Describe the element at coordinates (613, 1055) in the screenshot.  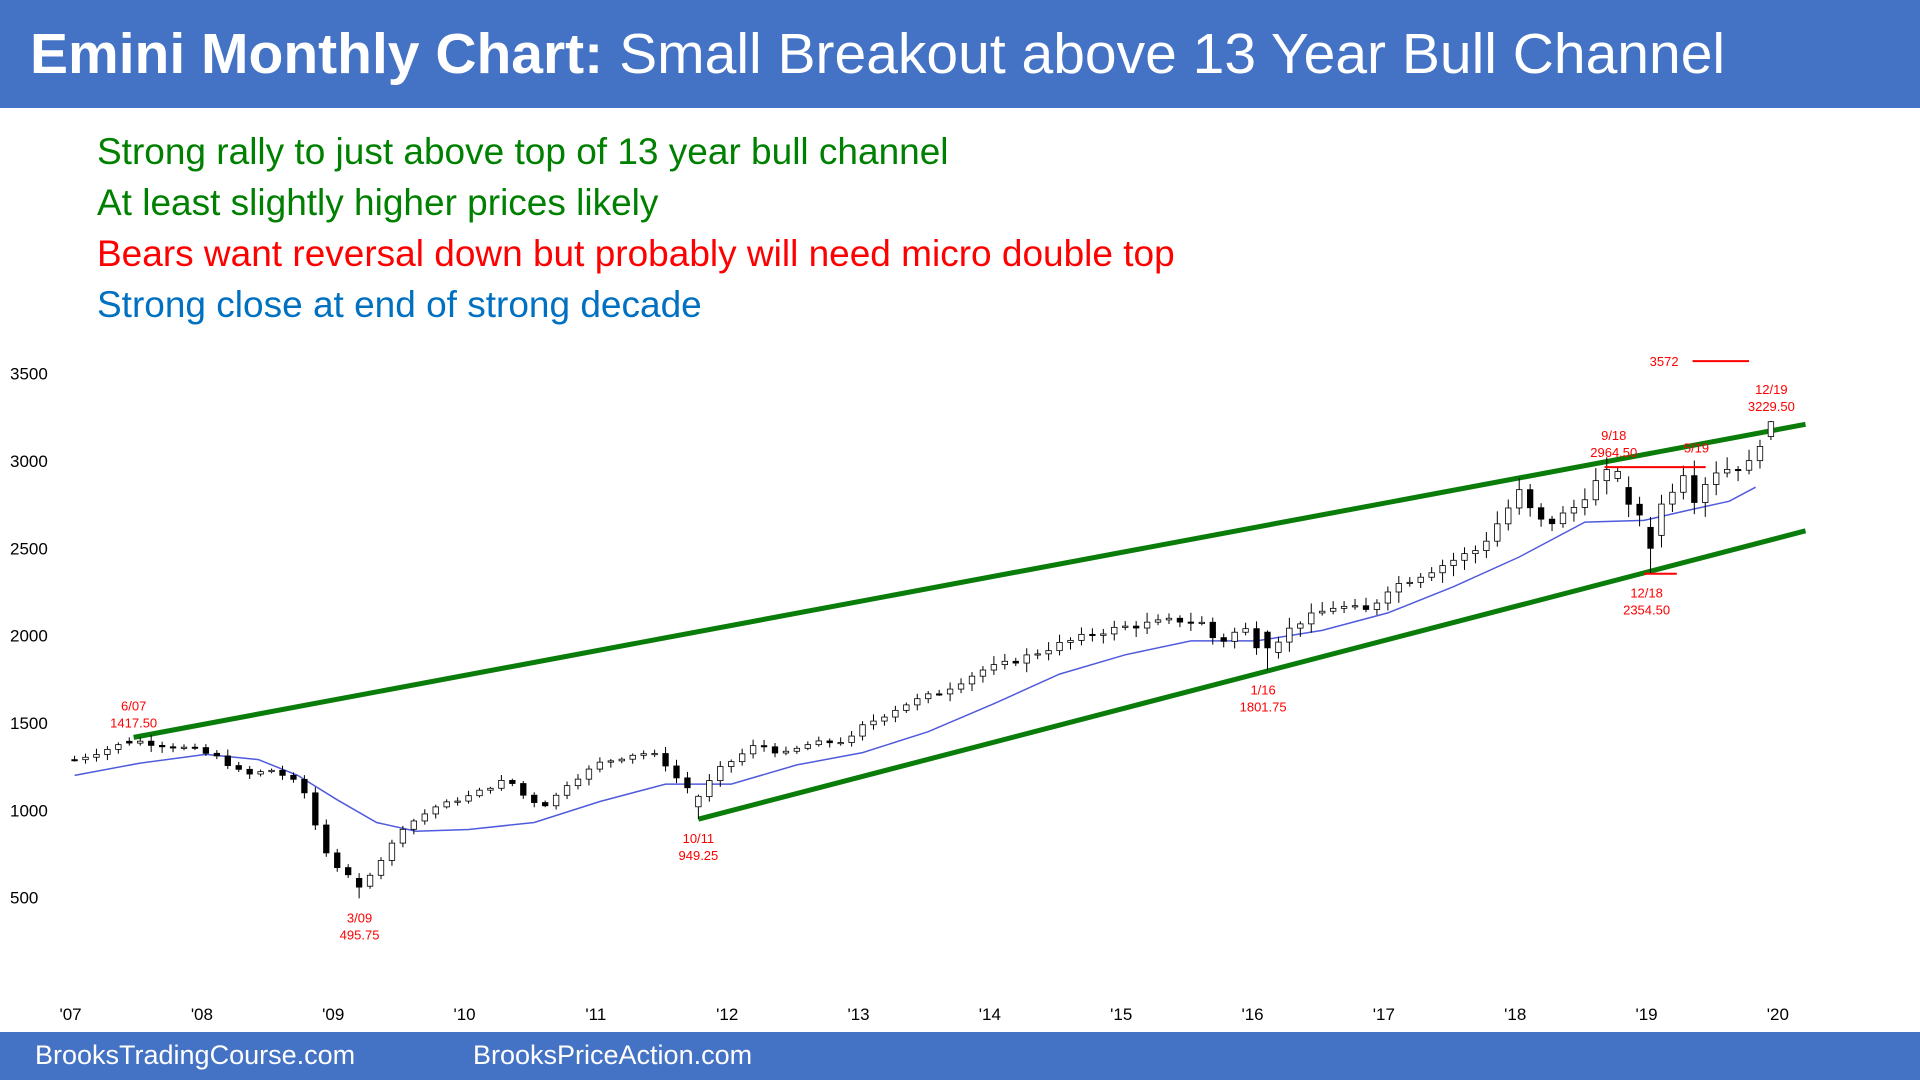
I see `footer-site-right: BrooksPriceAction.com` at that location.